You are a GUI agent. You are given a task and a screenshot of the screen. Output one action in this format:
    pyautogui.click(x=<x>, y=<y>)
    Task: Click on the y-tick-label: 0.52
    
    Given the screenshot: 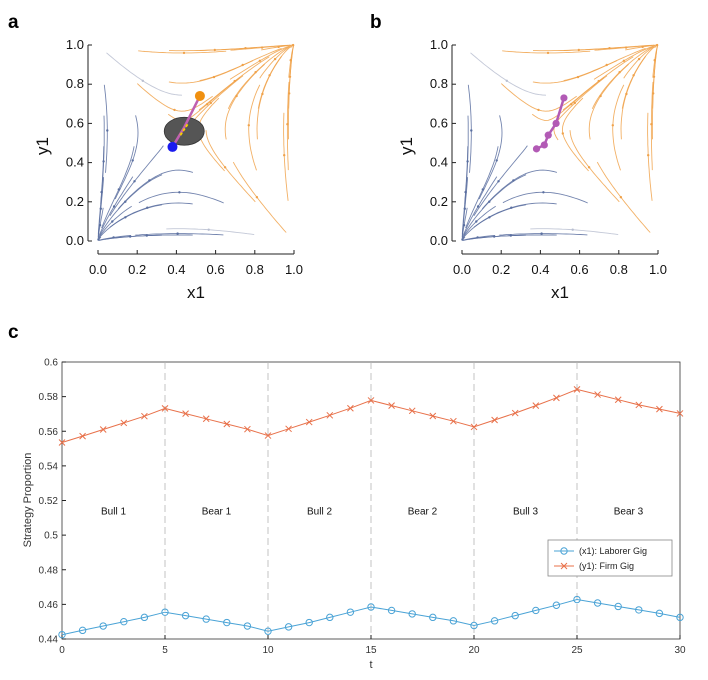 What is the action you would take?
    pyautogui.click(x=49, y=501)
    